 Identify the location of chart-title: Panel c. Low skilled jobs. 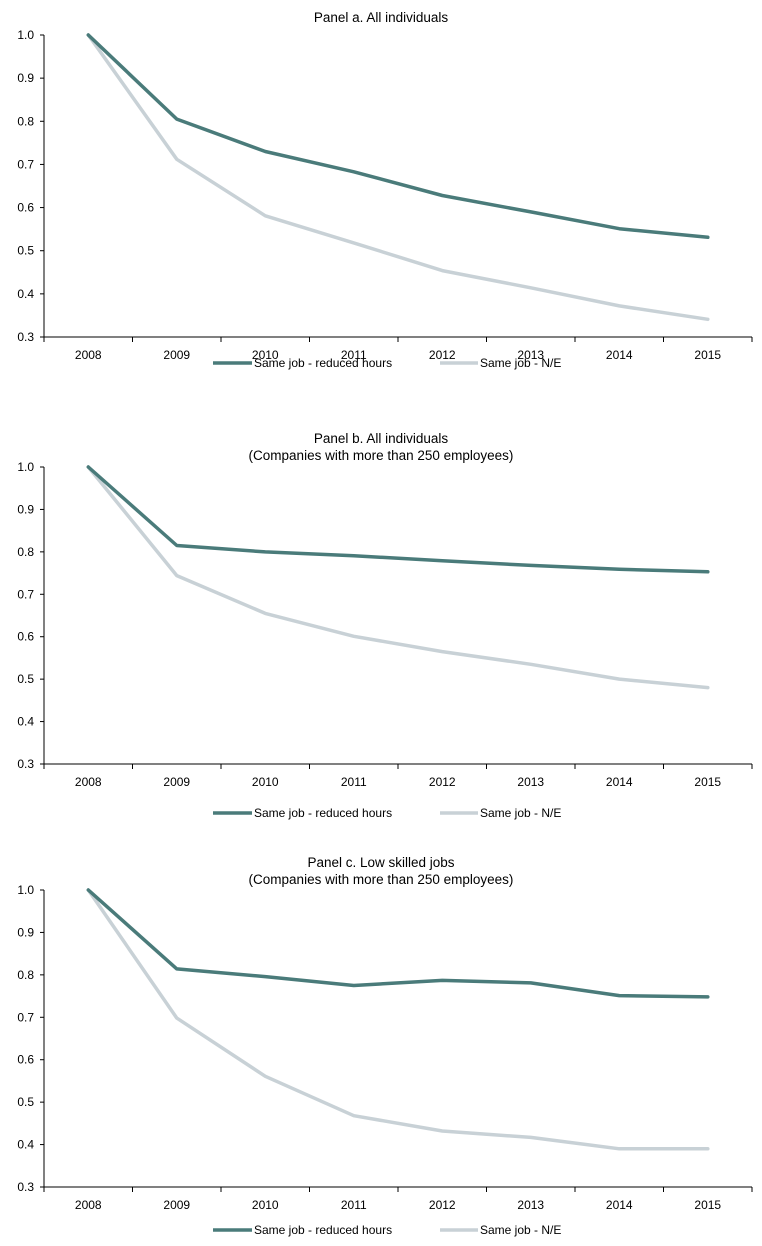
(380, 862).